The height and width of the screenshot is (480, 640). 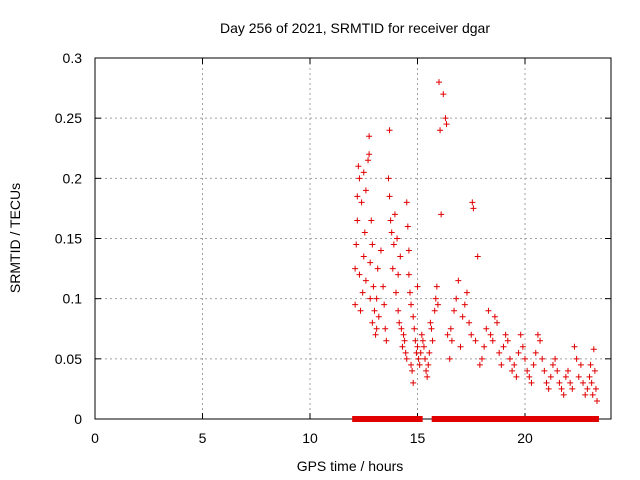 What do you see at coordinates (350, 466) in the screenshot?
I see `x-axis-label: GPS time / hours` at bounding box center [350, 466].